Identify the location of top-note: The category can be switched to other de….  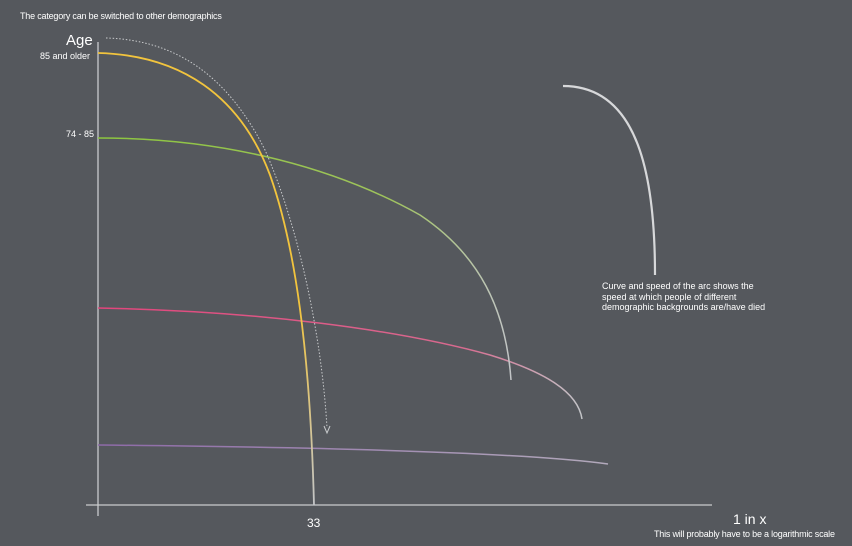
(121, 16).